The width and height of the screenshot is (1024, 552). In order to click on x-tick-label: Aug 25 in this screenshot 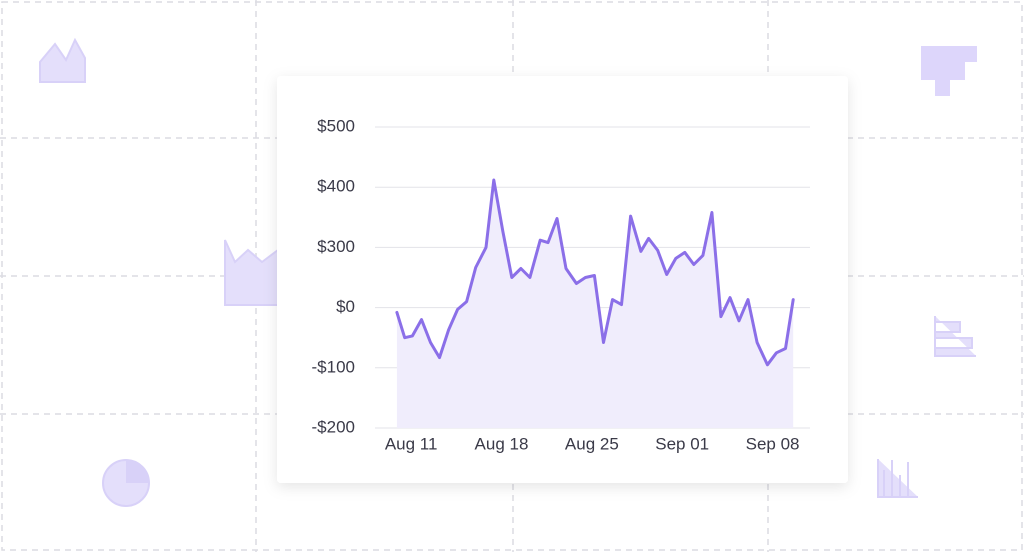, I will do `click(592, 443)`.